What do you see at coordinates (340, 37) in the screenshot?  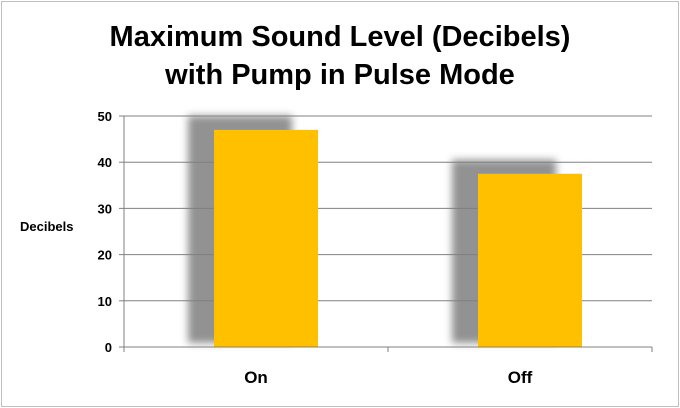 I see `chart-title-line-1: Maximum Sound Level (Decibels)` at bounding box center [340, 37].